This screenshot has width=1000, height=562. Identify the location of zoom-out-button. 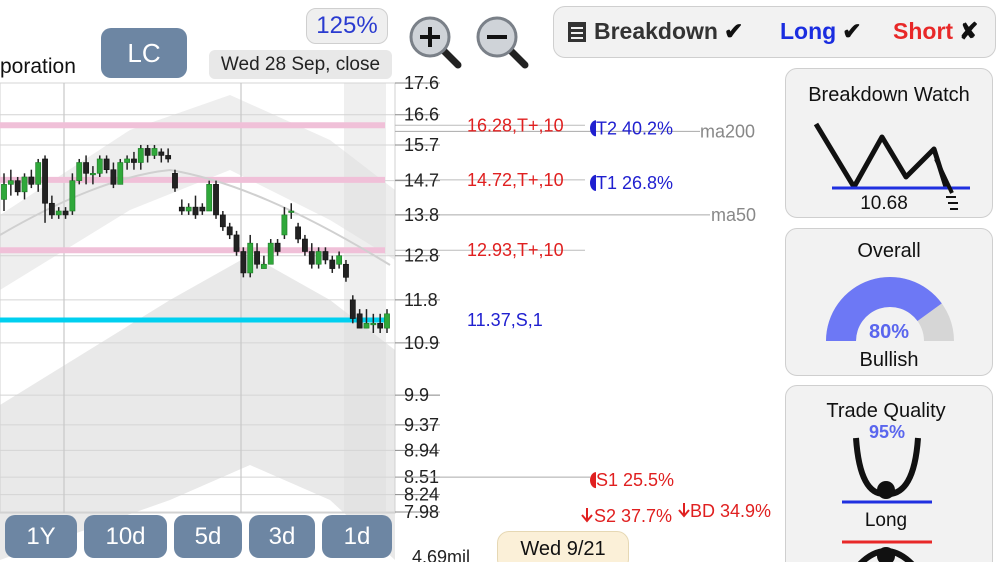
(503, 43).